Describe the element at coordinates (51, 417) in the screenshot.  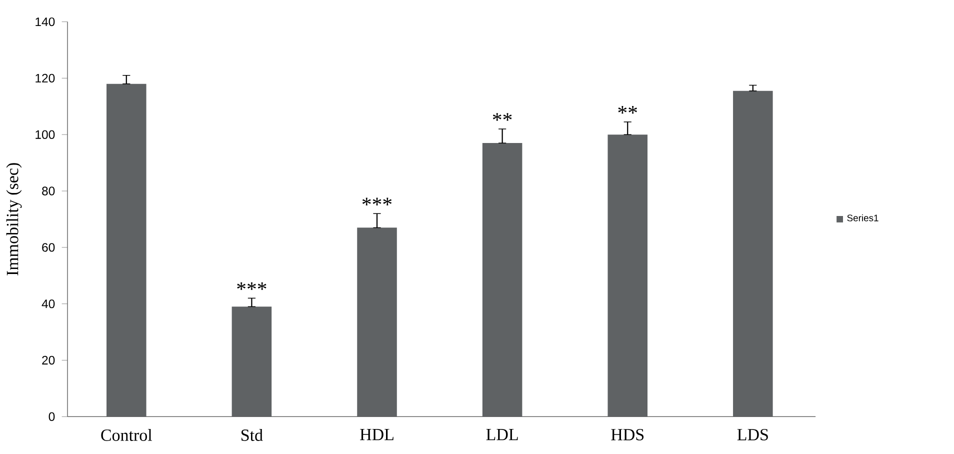
I see `y-tick-label: 0` at that location.